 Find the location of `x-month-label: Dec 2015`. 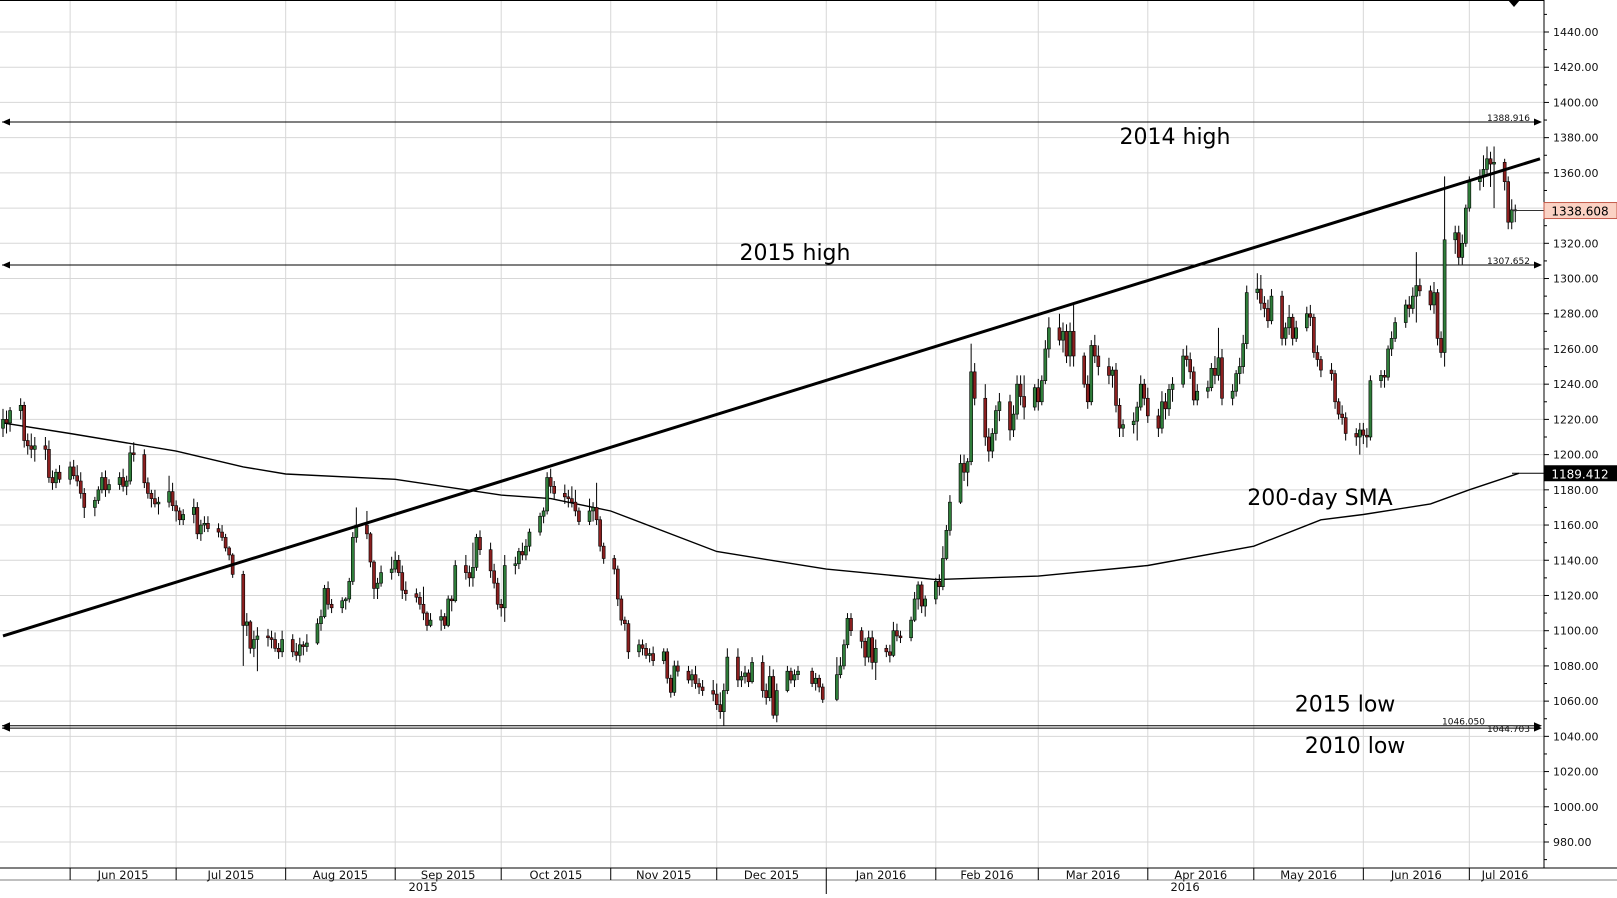

x-month-label: Dec 2015 is located at coordinates (771, 875).